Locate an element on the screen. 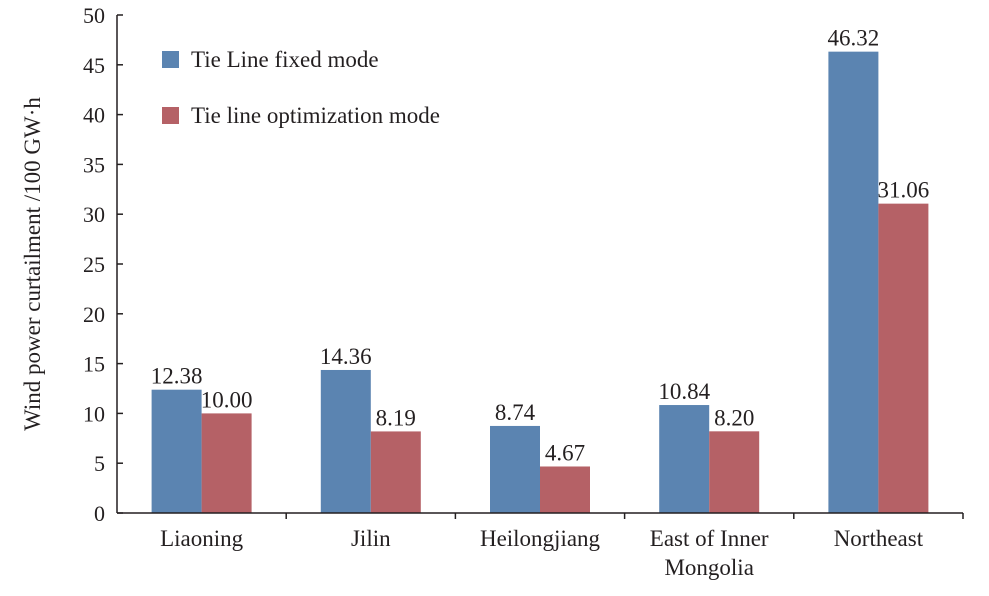  legend-swatch-fixed is located at coordinates (170, 59).